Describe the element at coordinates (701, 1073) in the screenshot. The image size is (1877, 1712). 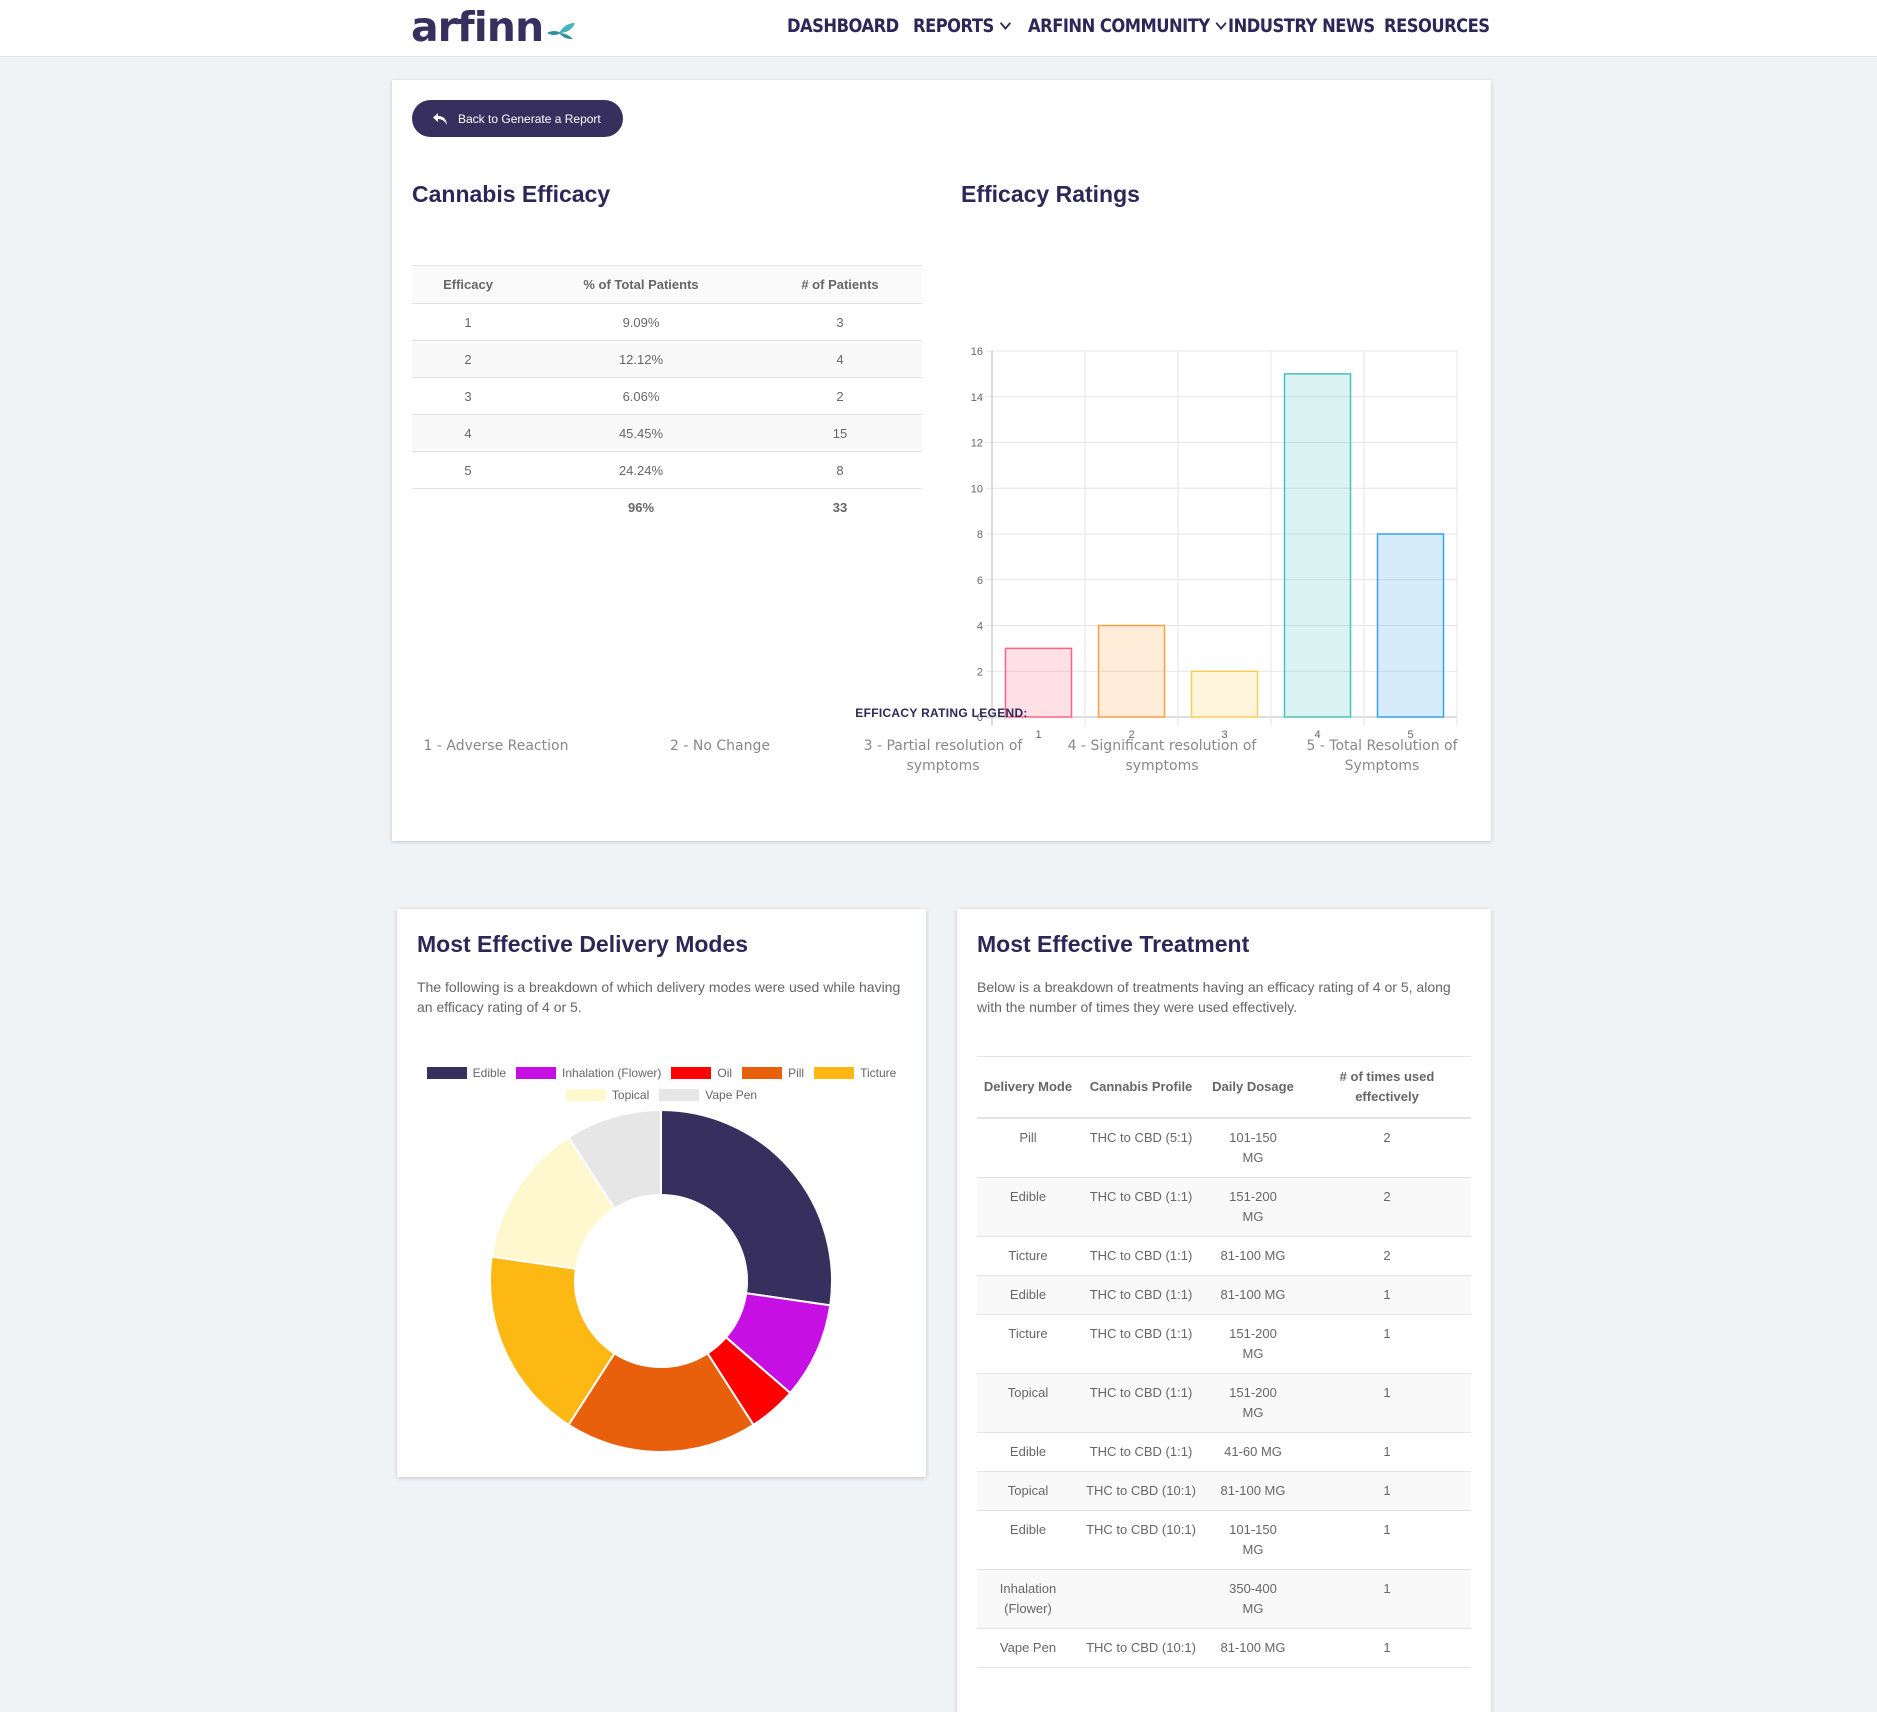
I see `legend-entry: Oil` at that location.